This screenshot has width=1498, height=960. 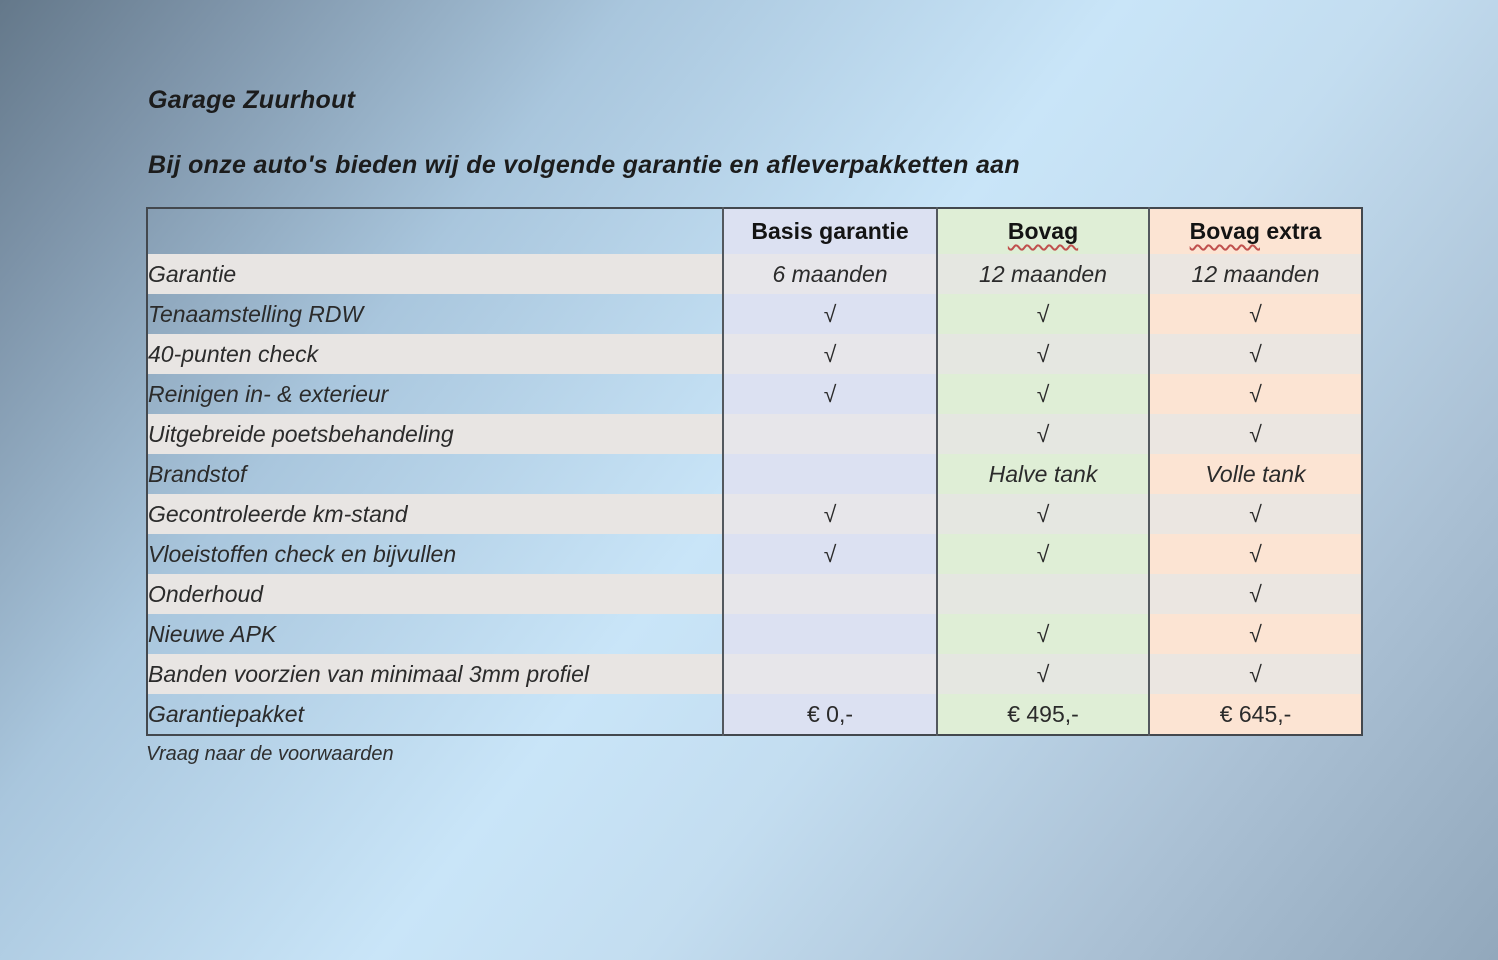 I want to click on page-title: Garage Zuurhout, so click(x=252, y=100).